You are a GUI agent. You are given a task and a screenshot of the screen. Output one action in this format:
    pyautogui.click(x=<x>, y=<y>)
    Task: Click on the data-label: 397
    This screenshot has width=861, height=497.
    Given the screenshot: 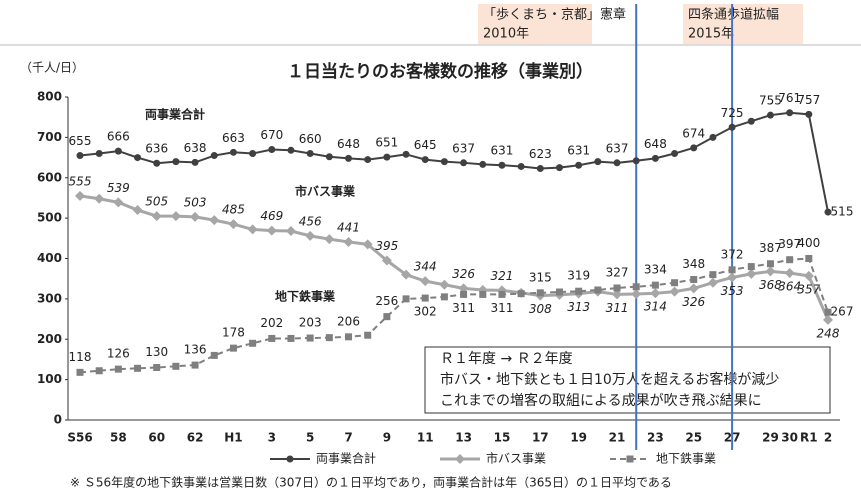 What is the action you would take?
    pyautogui.click(x=789, y=244)
    